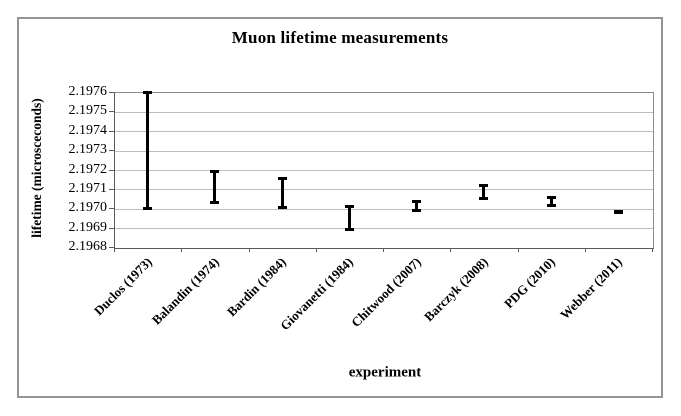  What do you see at coordinates (88, 130) in the screenshot?
I see `y-tick-label: 2.1974` at bounding box center [88, 130].